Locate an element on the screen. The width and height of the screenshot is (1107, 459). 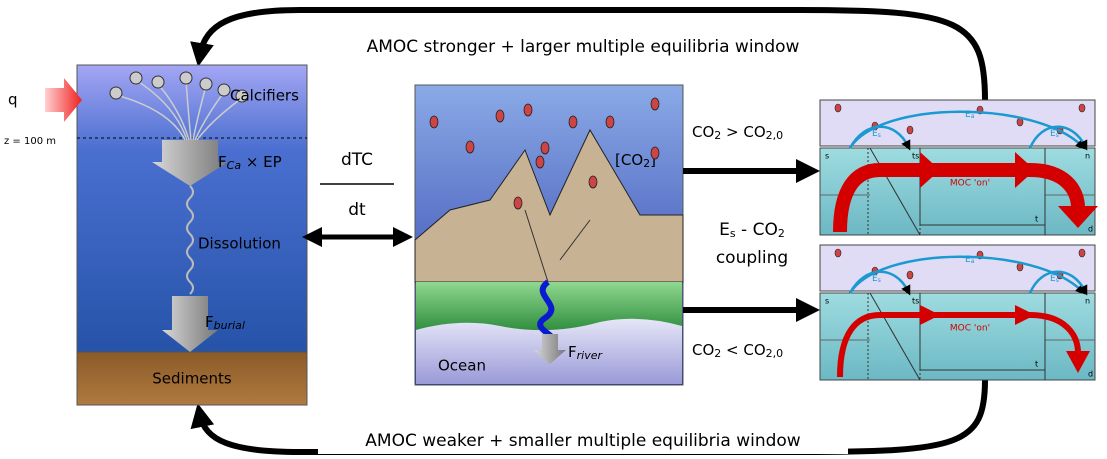
ocean-label: Ocean is located at coordinates (462, 366).